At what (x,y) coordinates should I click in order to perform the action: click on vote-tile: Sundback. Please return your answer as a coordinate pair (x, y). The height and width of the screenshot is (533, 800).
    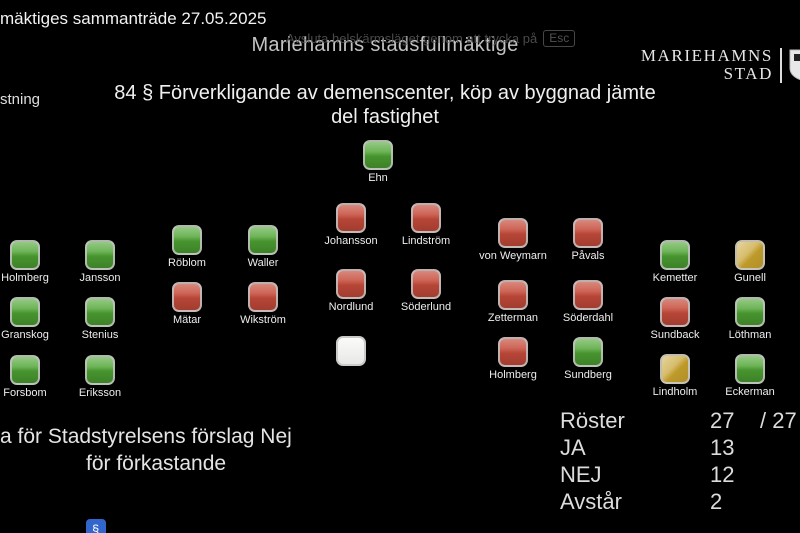
    Looking at the image, I should click on (675, 319).